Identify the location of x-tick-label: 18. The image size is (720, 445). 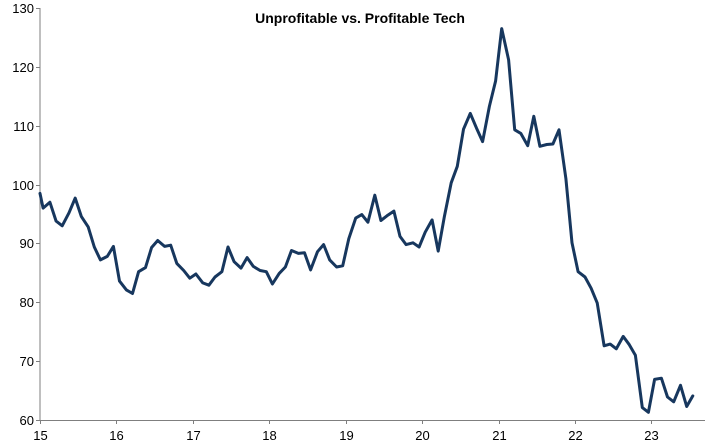
(269, 435).